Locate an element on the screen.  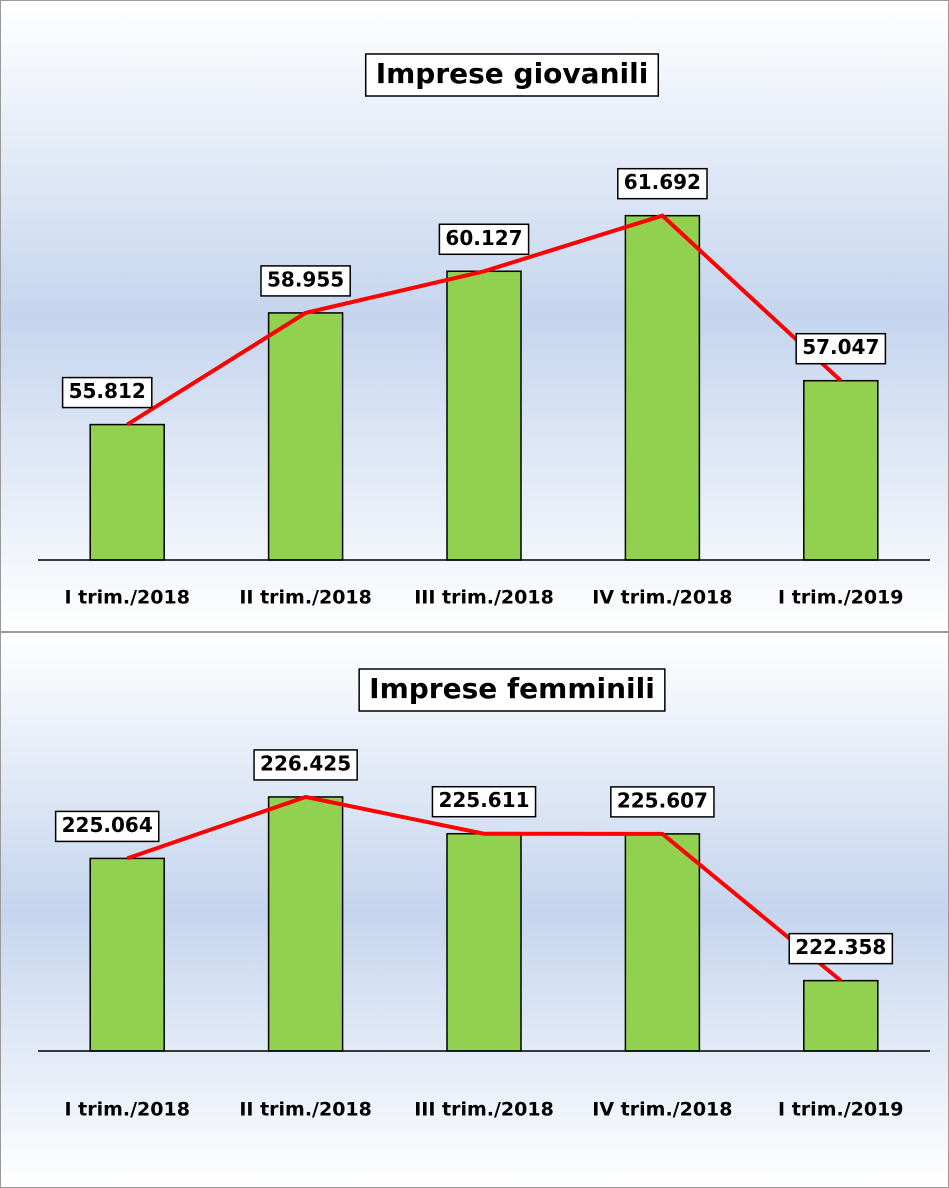
value-label: 225.064 is located at coordinates (107, 825).